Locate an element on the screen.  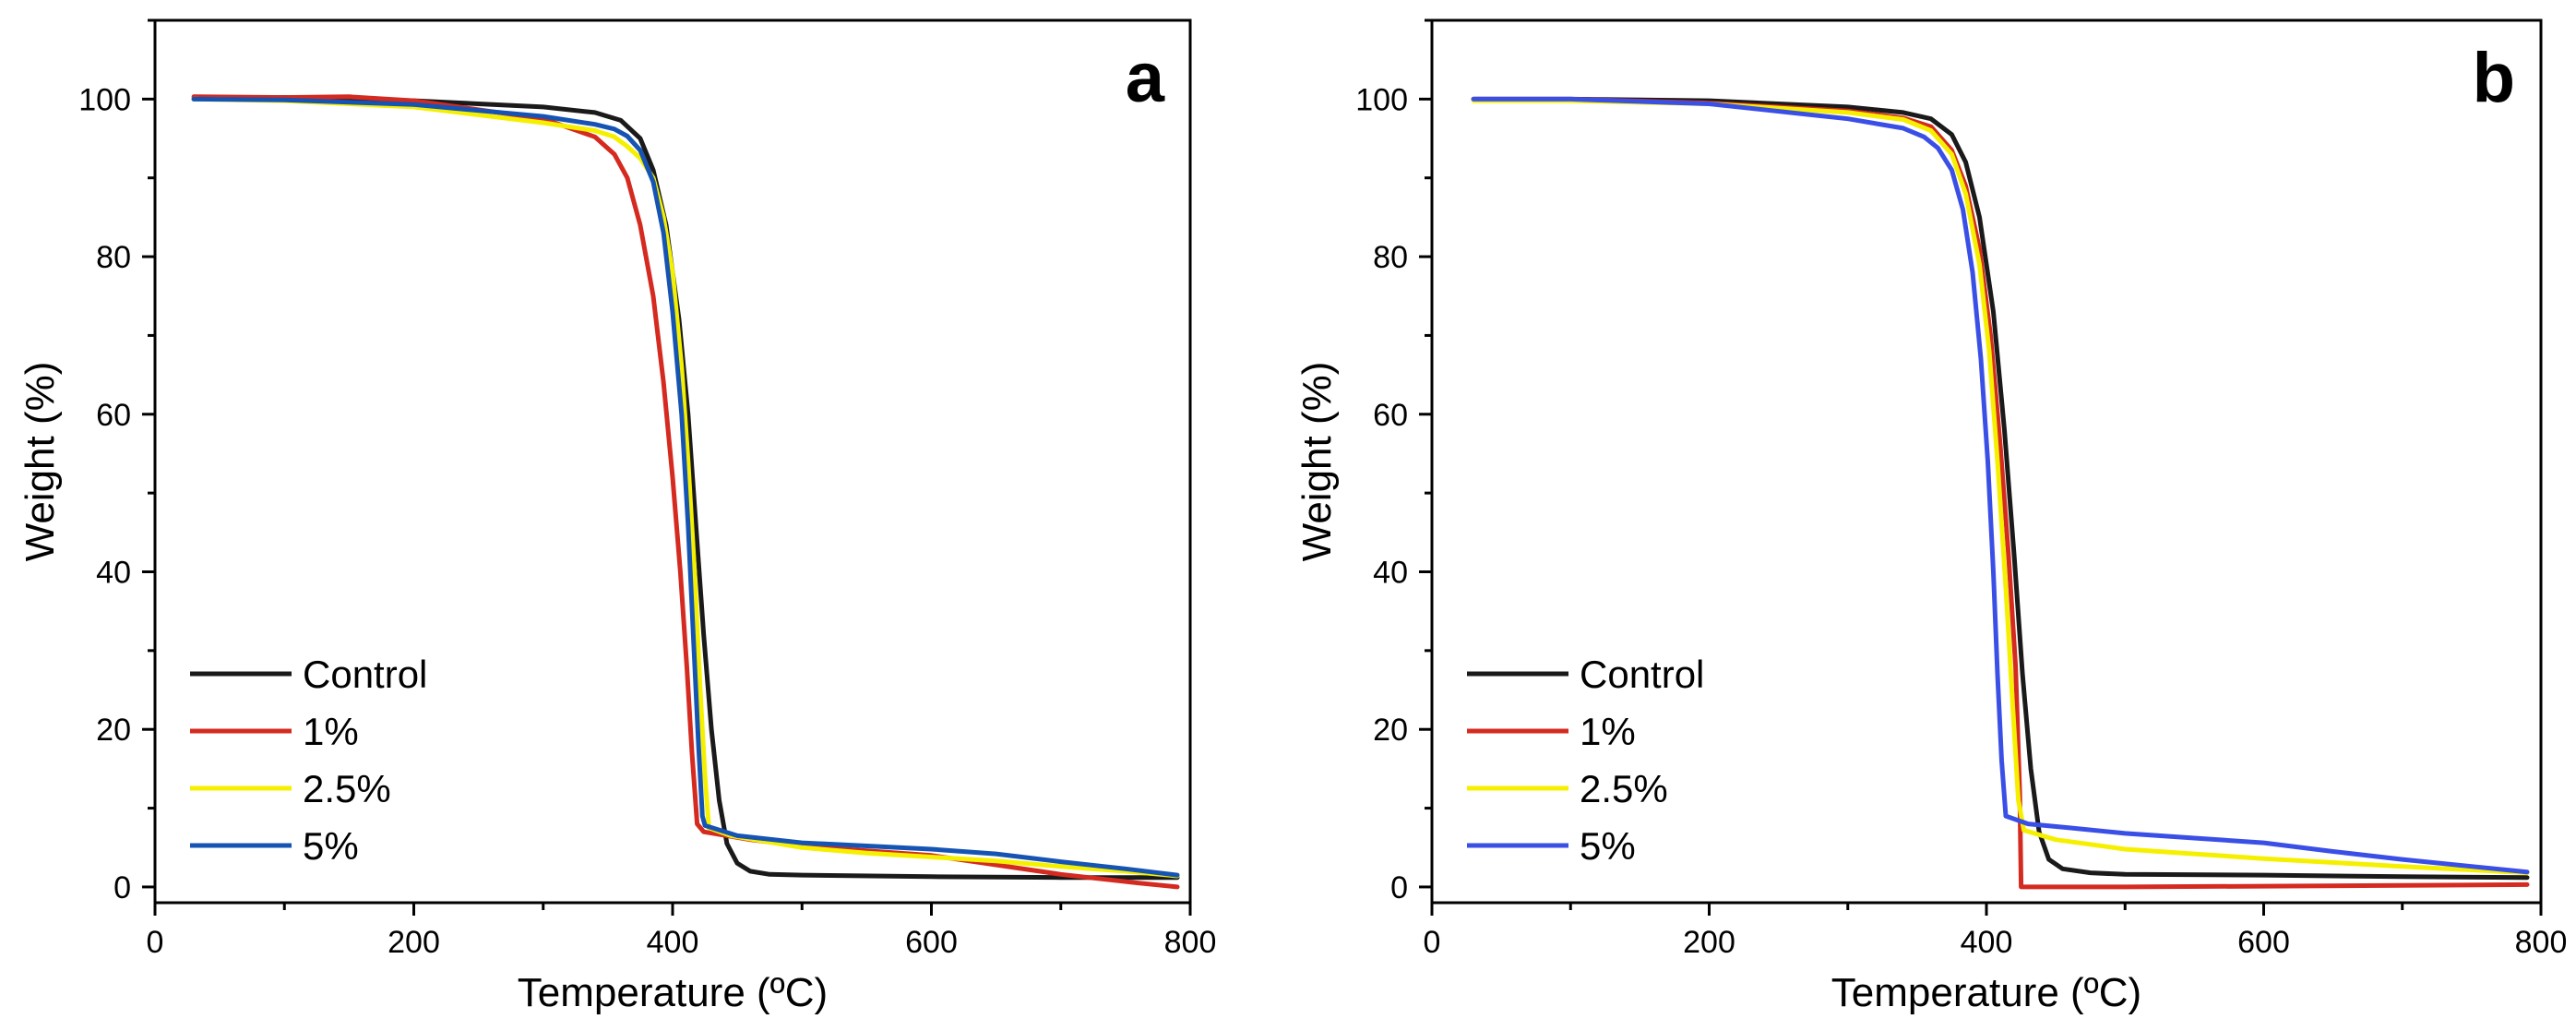
panel-letter: a is located at coordinates (1145, 78).